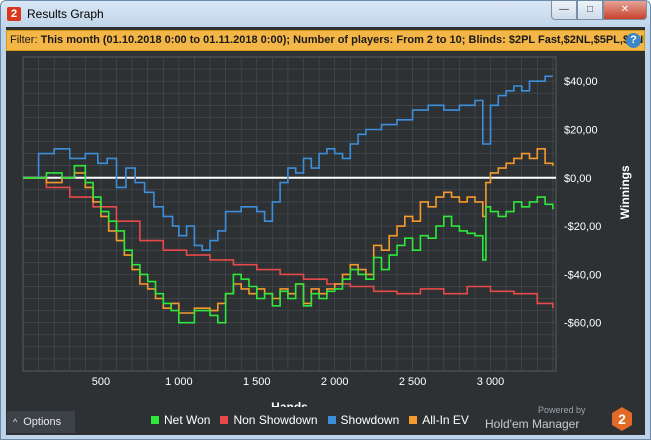 The height and width of the screenshot is (440, 651). I want to click on legend-label: Non Showdown, so click(275, 420).